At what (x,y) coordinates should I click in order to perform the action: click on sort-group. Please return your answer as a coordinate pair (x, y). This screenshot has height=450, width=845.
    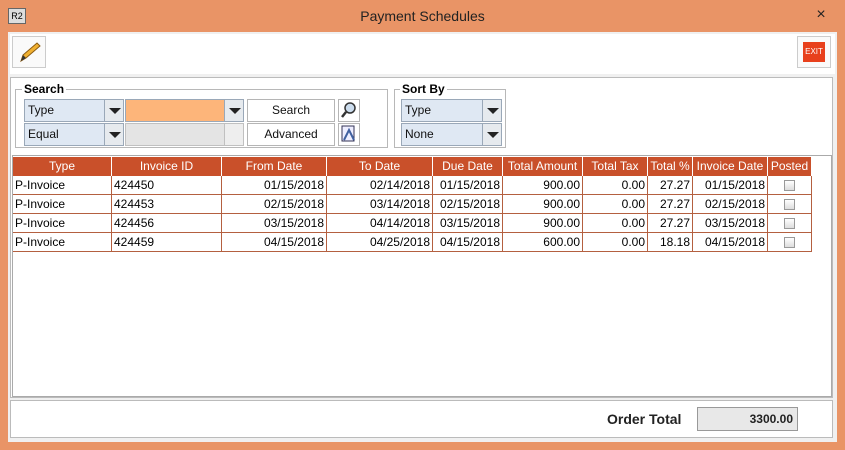
    Looking at the image, I should click on (450, 118).